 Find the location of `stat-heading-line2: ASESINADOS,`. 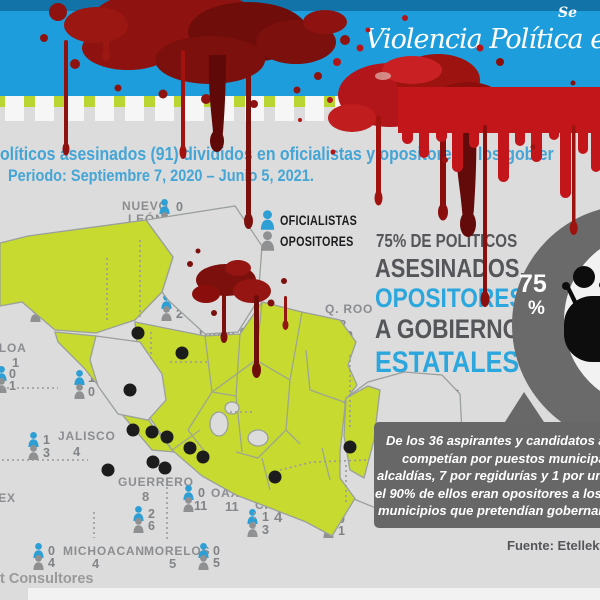

stat-heading-line2: ASESINADOS, is located at coordinates (450, 268).